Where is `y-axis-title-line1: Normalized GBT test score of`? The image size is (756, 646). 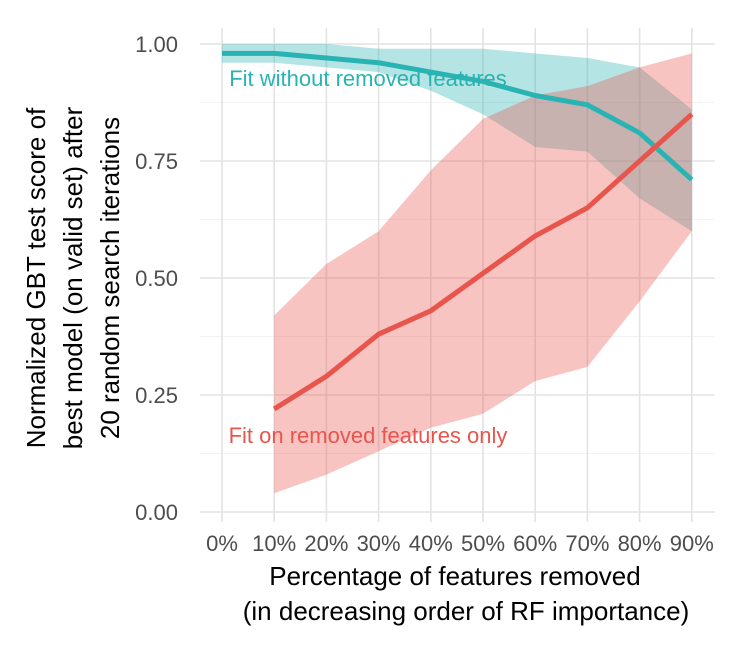 y-axis-title-line1: Normalized GBT test score of is located at coordinates (36, 277).